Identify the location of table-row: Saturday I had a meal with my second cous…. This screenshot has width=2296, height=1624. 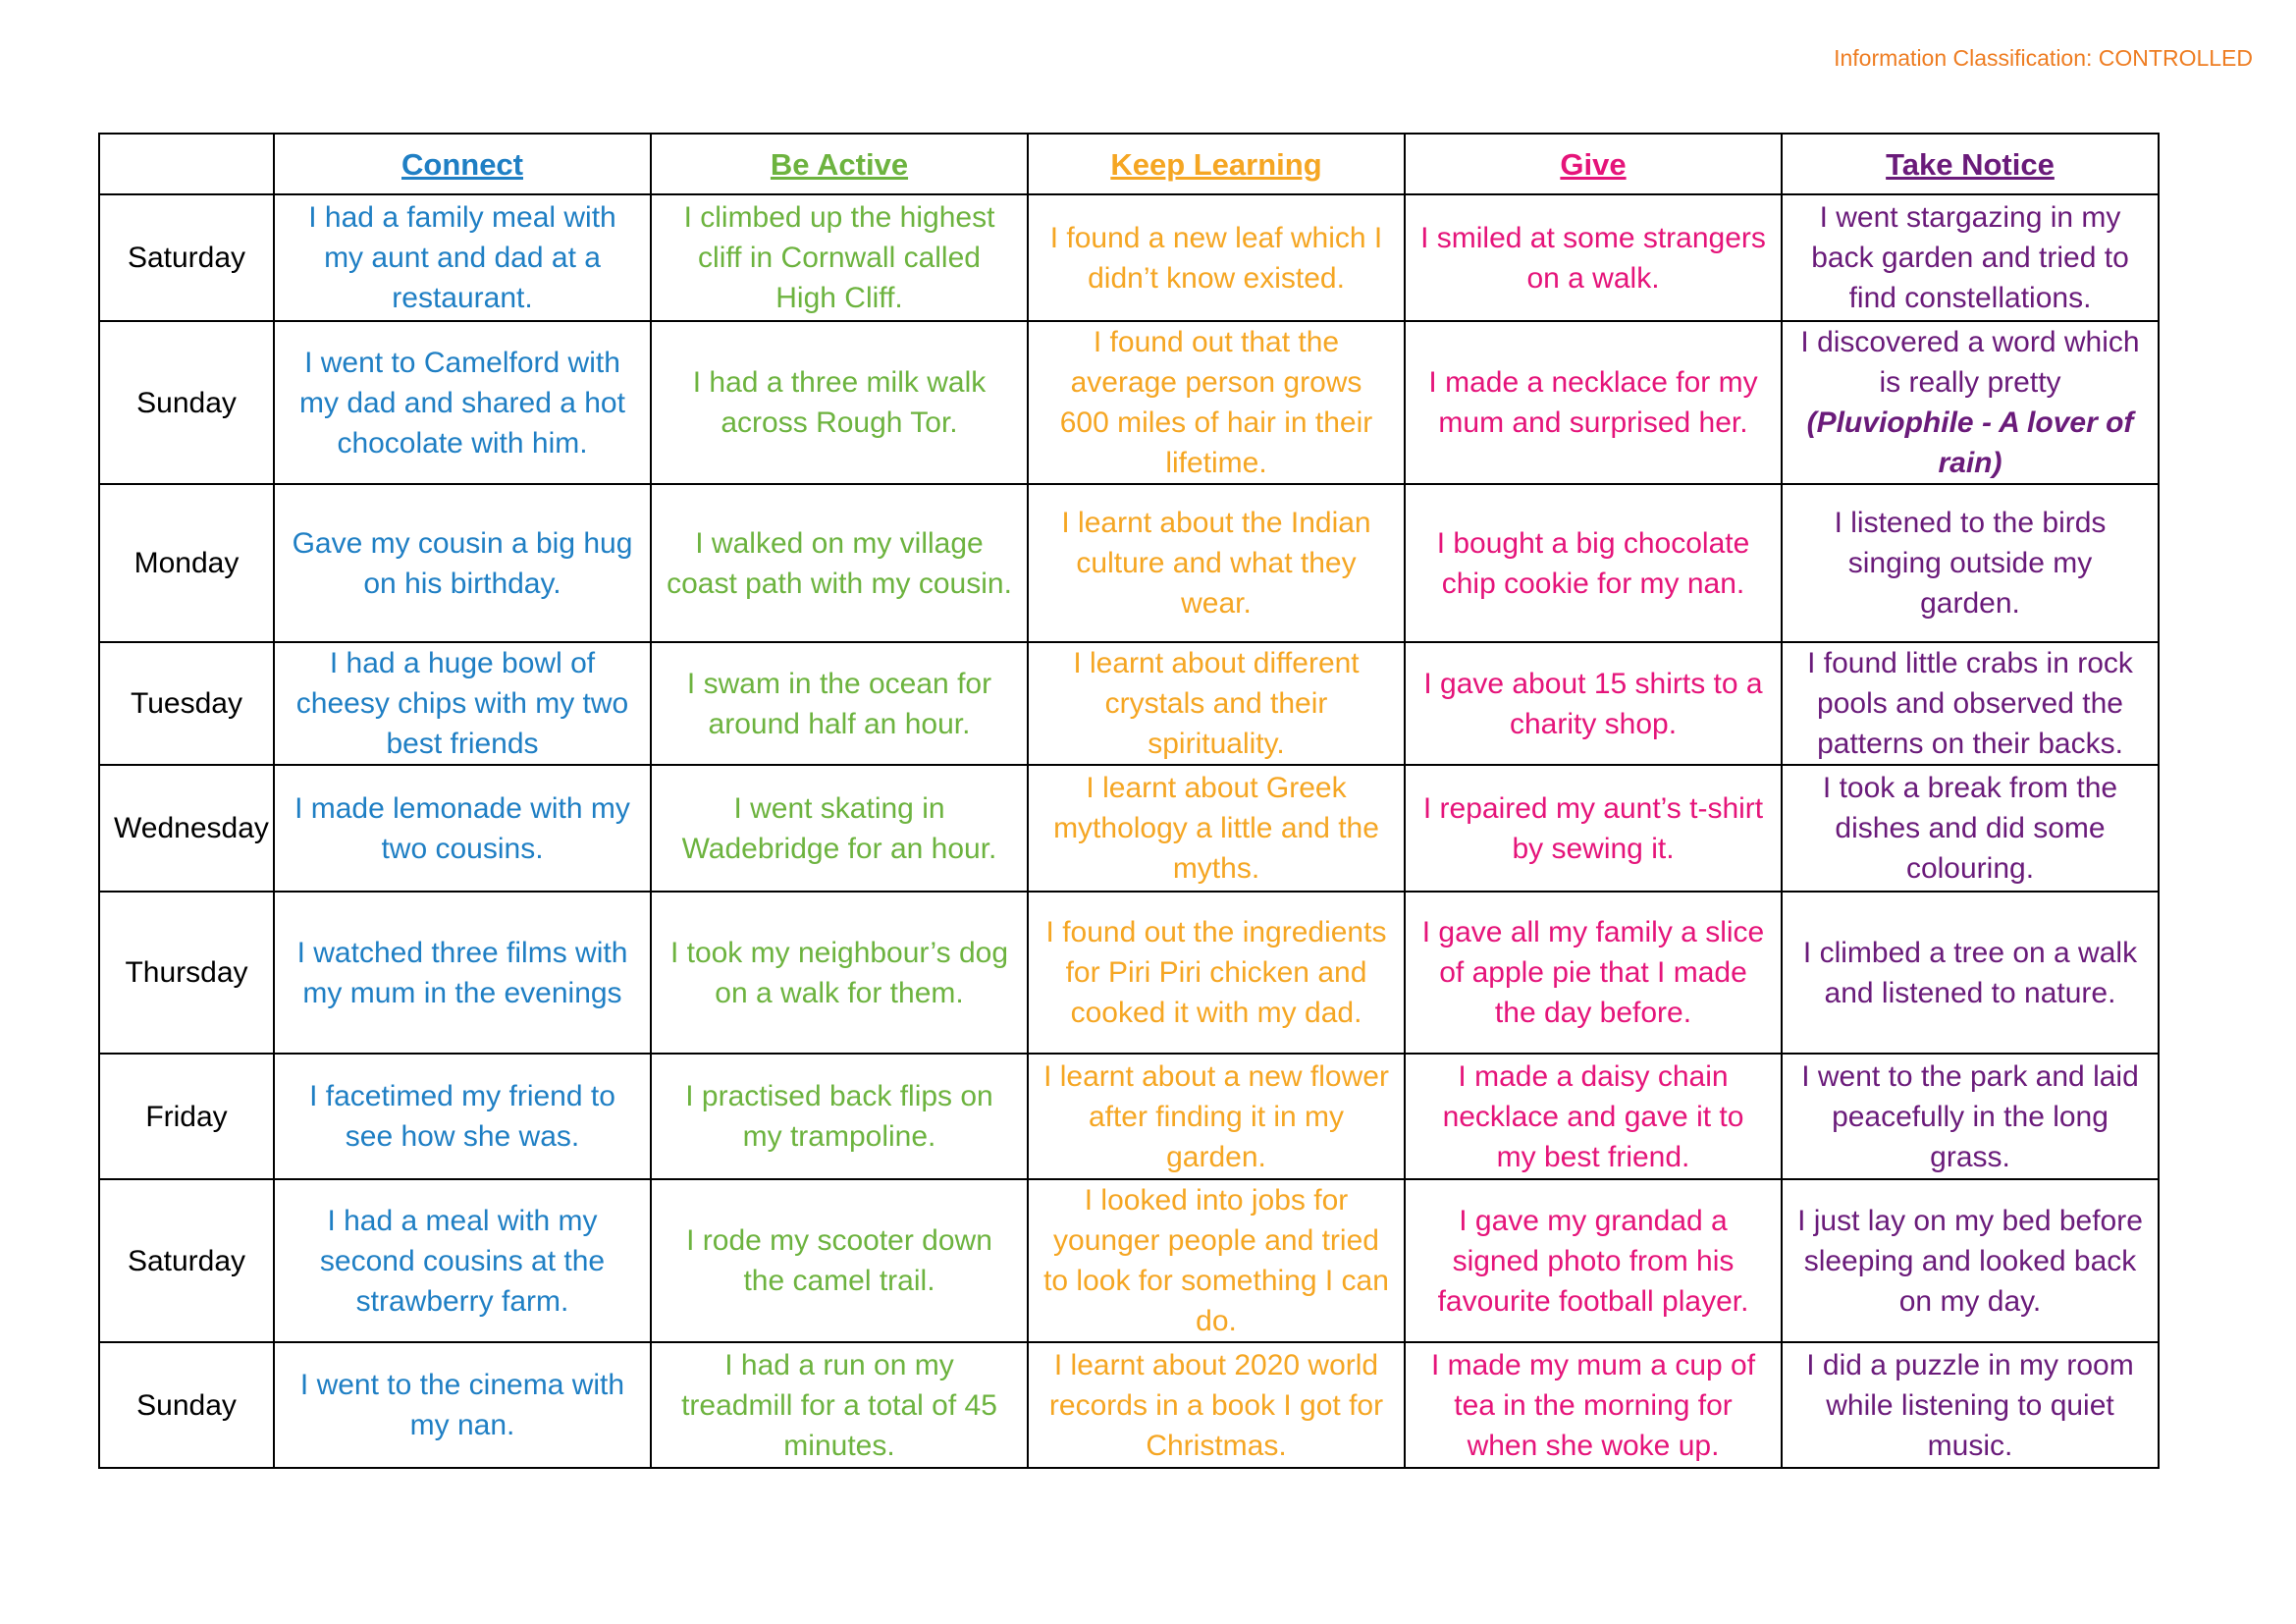
(1129, 1260).